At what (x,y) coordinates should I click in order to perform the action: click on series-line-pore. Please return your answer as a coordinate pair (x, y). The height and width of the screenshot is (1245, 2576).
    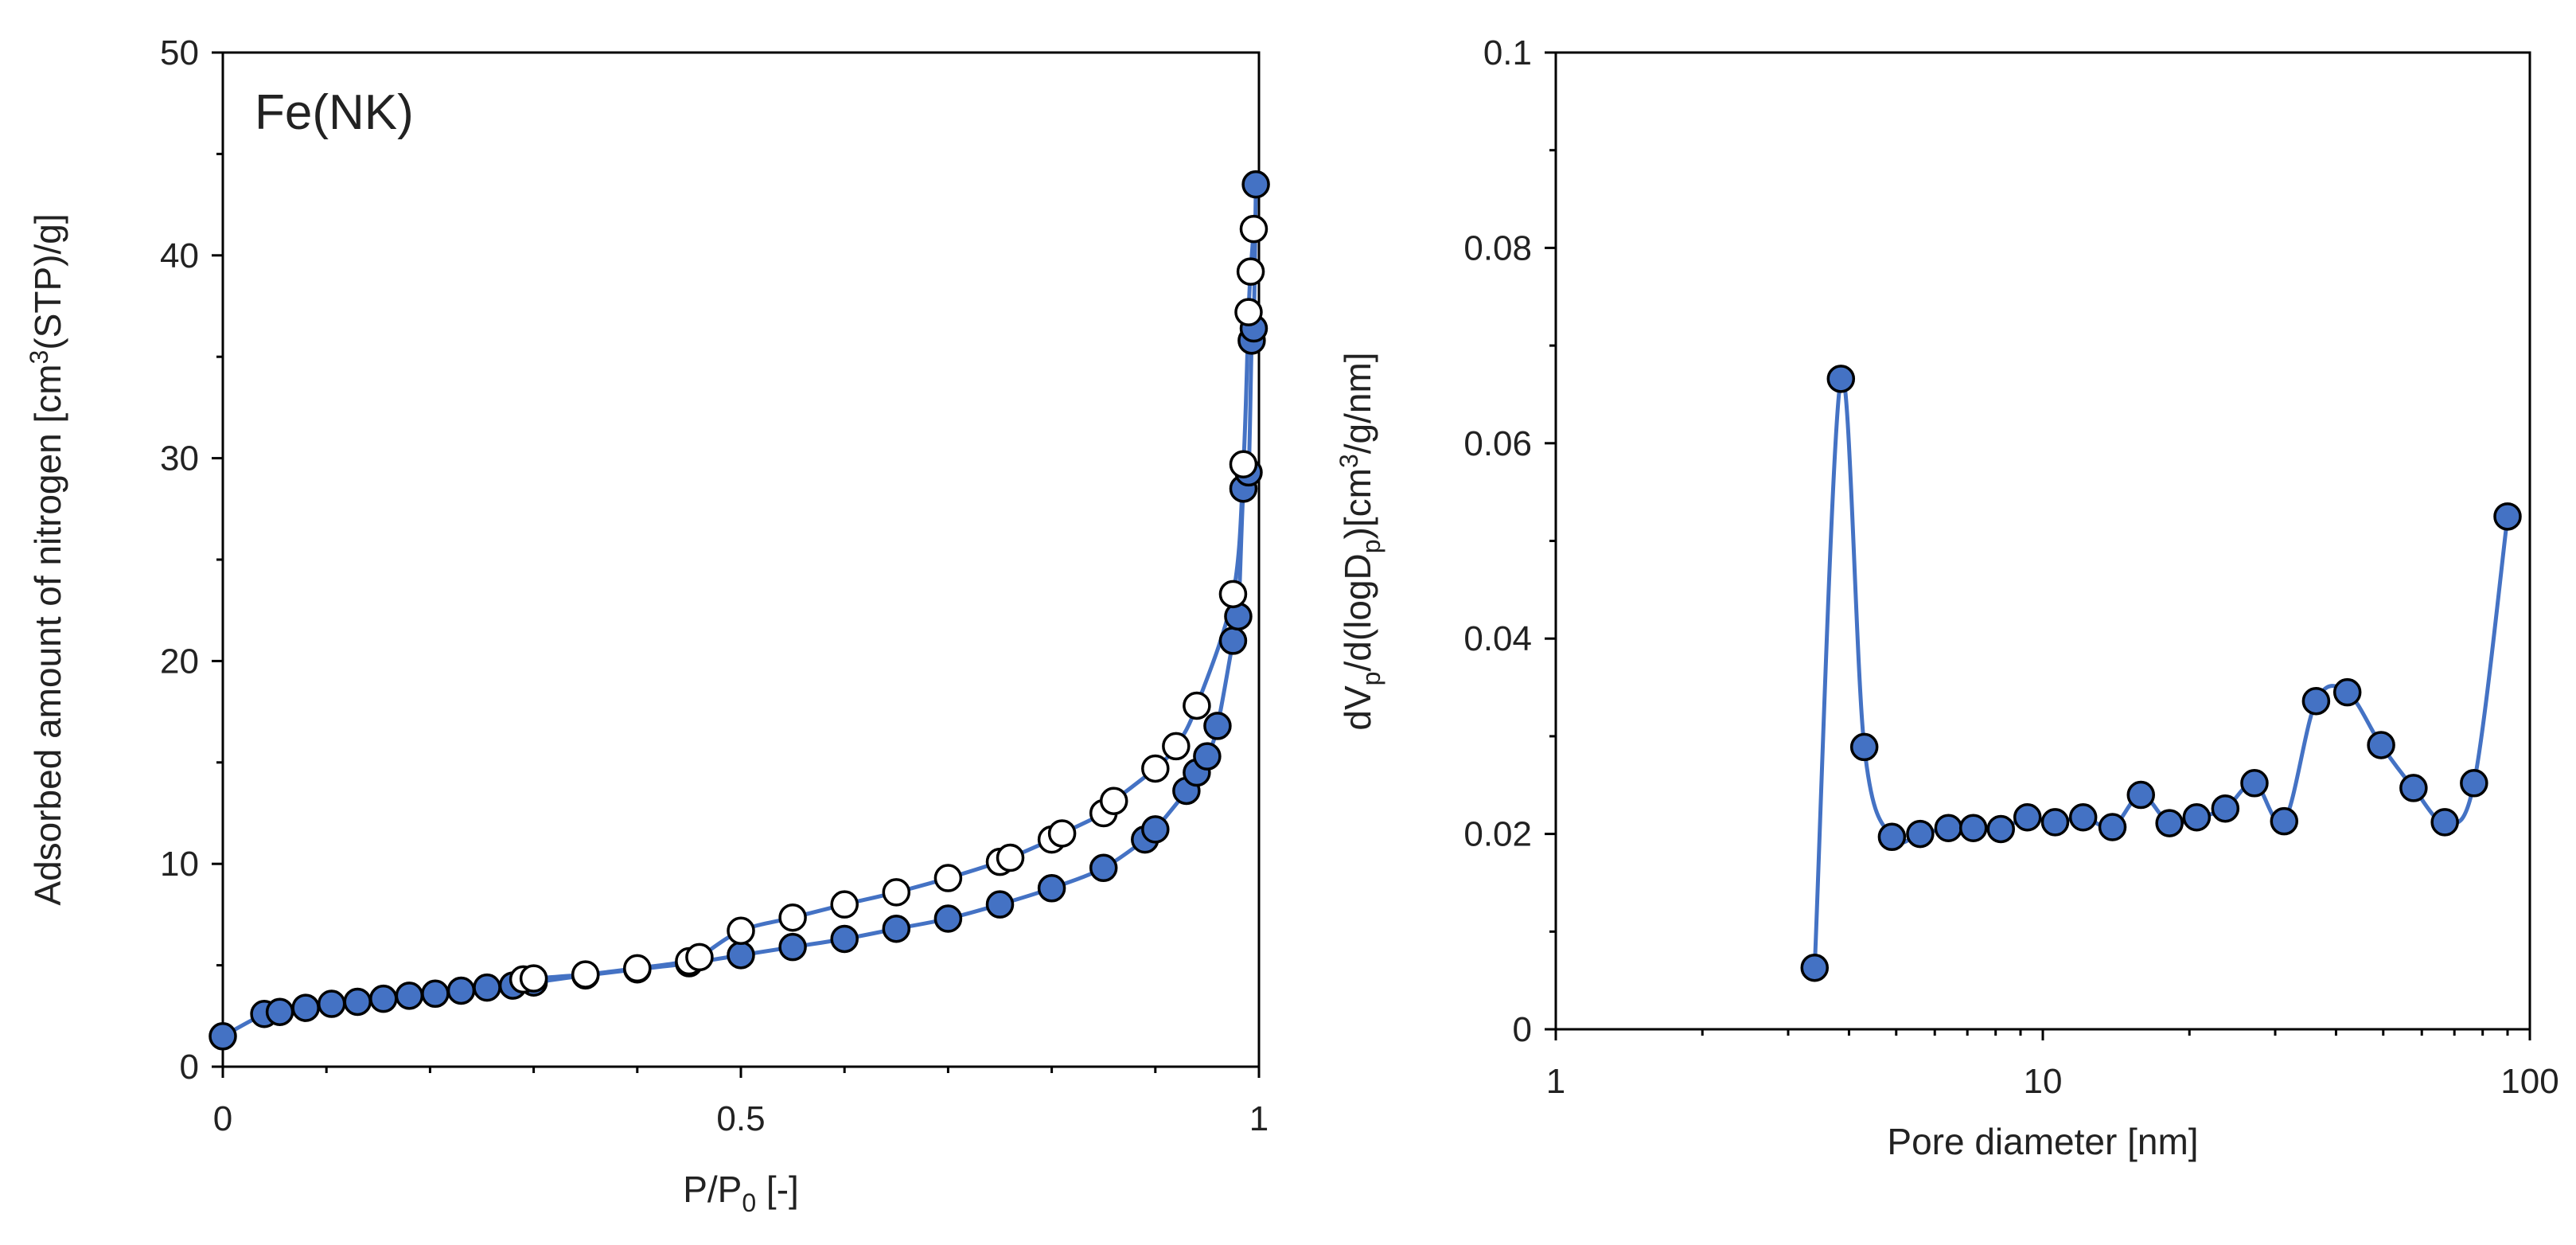
    Looking at the image, I should click on (2161, 670).